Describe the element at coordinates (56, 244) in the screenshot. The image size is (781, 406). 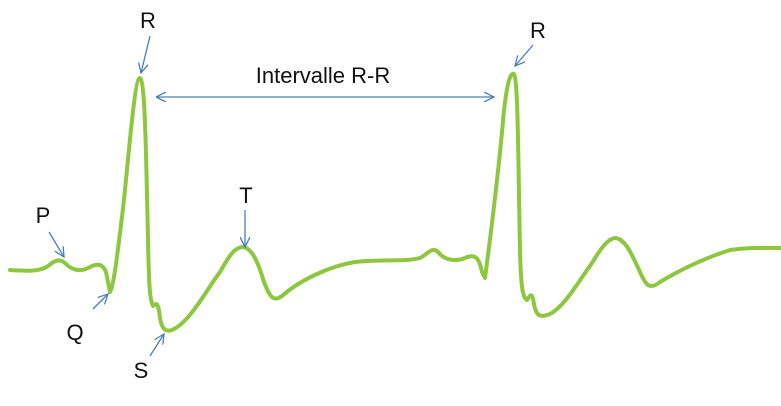
I see `arrow-p` at that location.